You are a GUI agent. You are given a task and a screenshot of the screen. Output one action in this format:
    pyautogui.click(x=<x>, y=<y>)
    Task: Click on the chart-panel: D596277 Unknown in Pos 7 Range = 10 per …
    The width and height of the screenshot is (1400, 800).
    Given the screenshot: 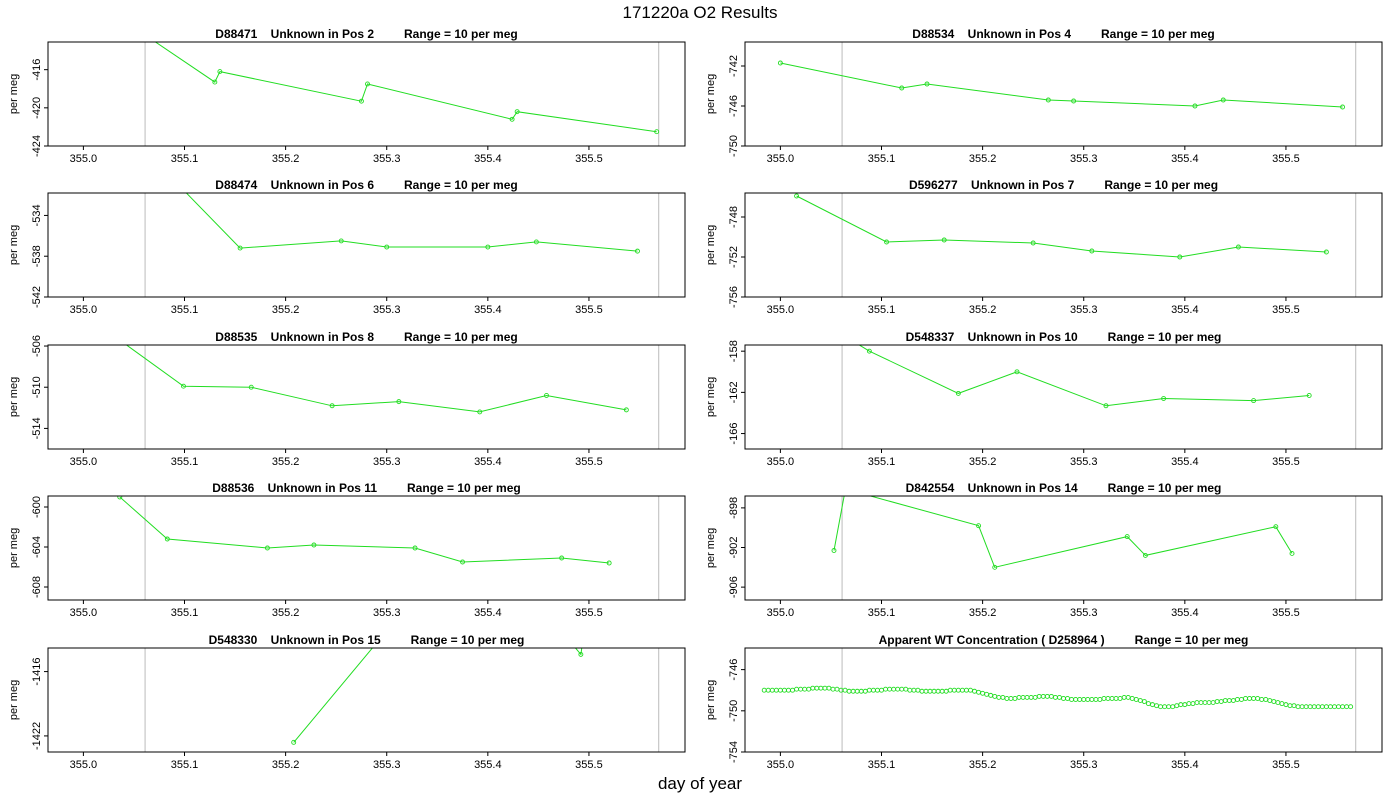 What is the action you would take?
    pyautogui.click(x=1044, y=247)
    